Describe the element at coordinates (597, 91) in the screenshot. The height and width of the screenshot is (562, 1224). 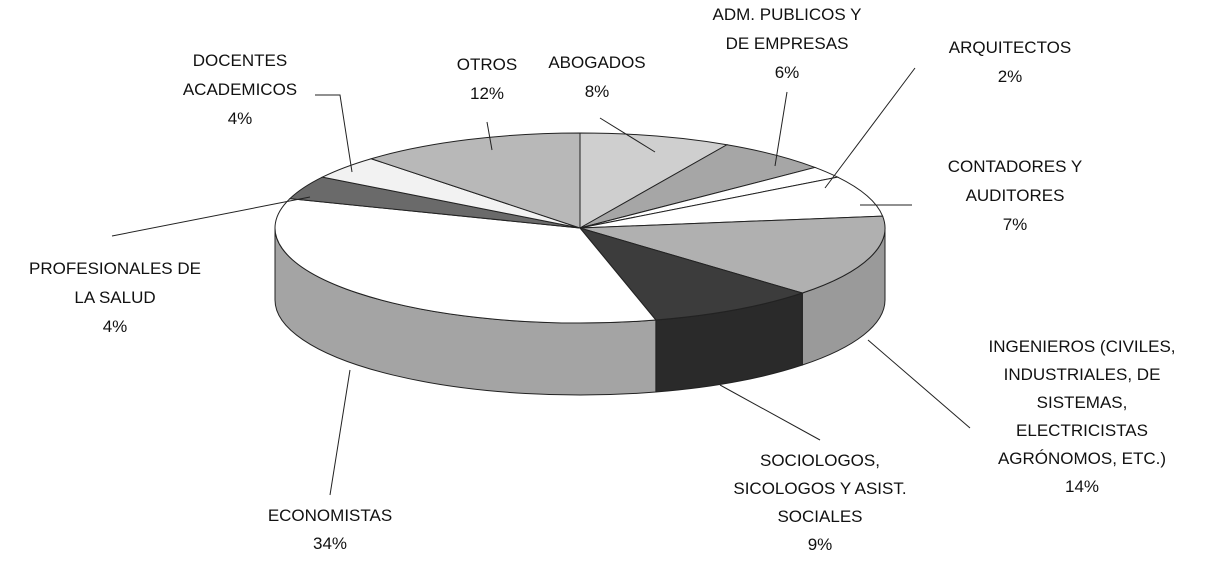
I see `slice-value-label: 8%` at that location.